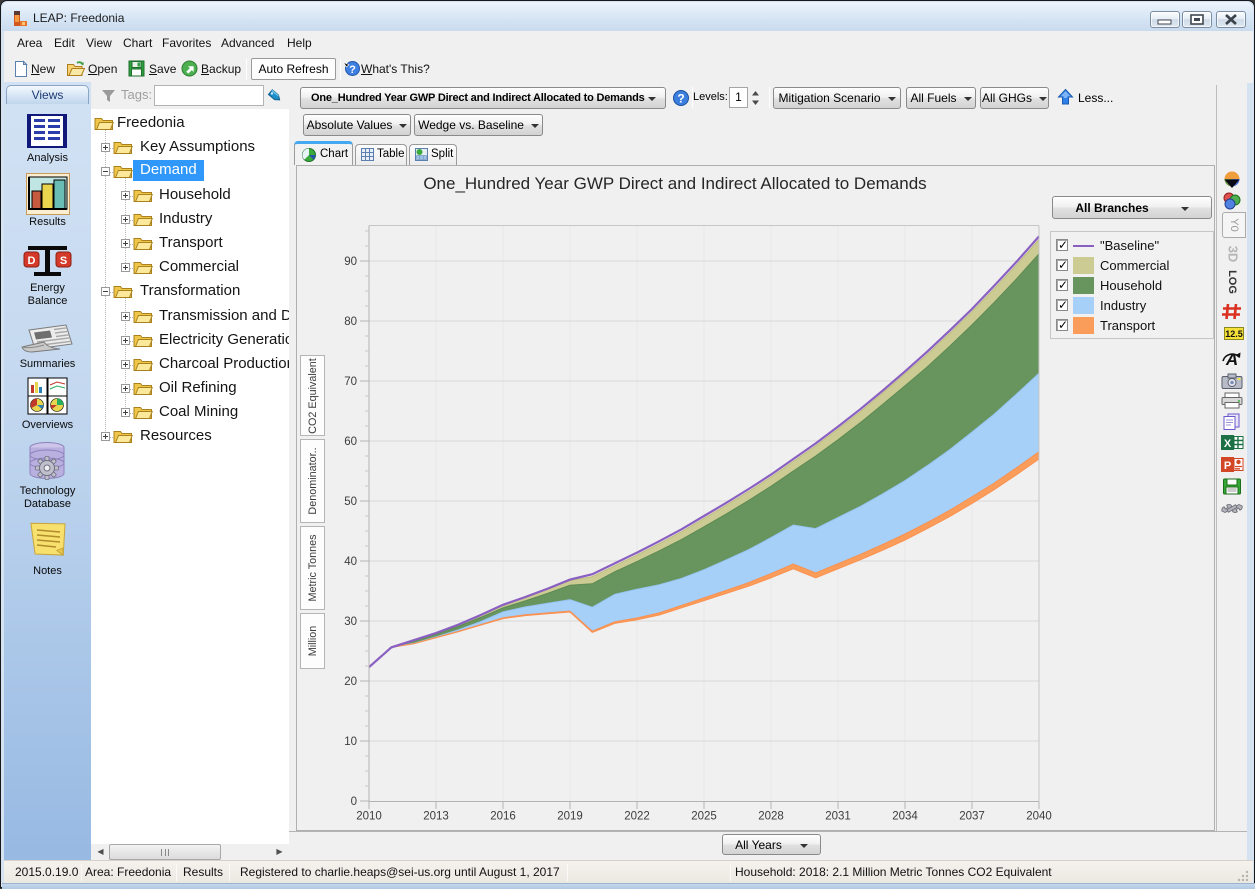  I want to click on svg-text: 2022, so click(637, 817).